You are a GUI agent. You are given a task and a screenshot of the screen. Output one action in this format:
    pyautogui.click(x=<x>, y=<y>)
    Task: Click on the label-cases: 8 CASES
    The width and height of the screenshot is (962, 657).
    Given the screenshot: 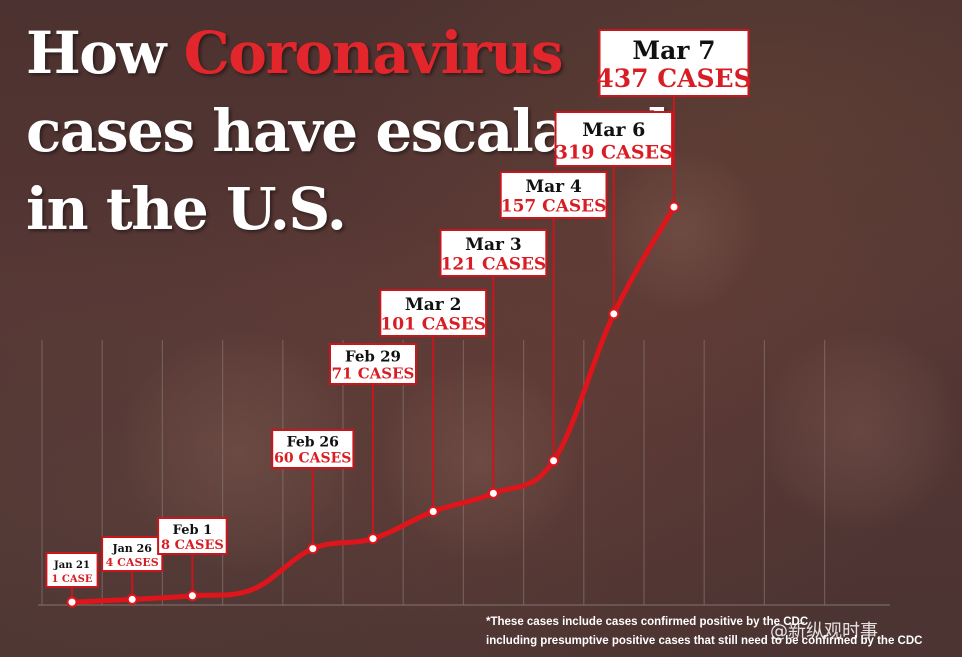 What is the action you would take?
    pyautogui.click(x=192, y=545)
    